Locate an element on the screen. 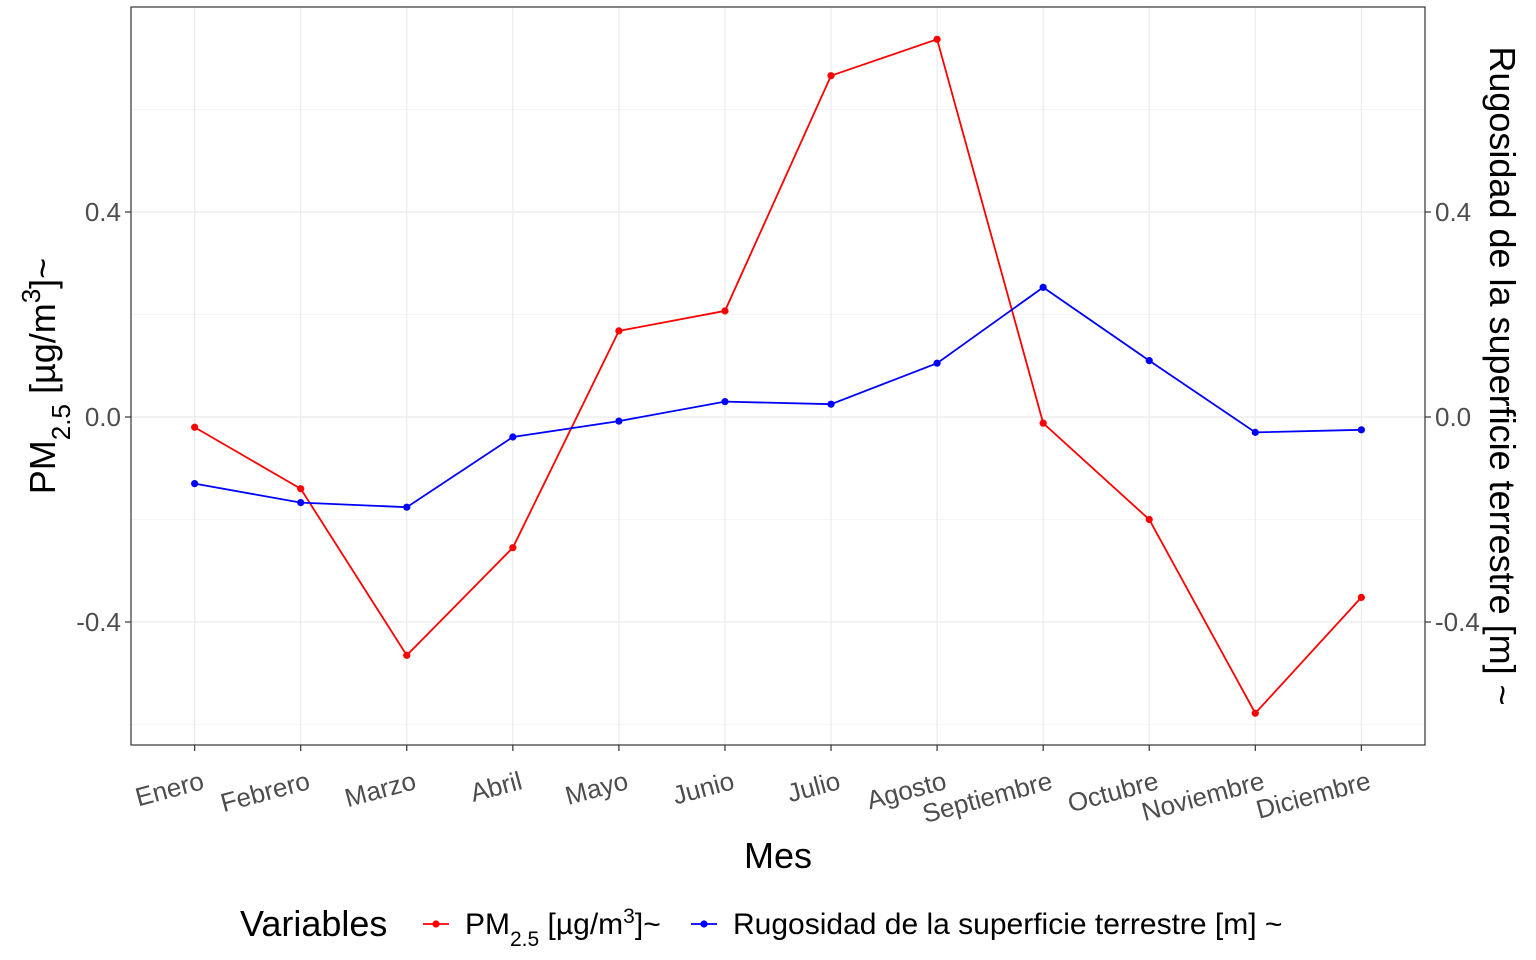 This screenshot has height=960, width=1536. y-axis-title-tail: ]~ is located at coordinates (42, 273).